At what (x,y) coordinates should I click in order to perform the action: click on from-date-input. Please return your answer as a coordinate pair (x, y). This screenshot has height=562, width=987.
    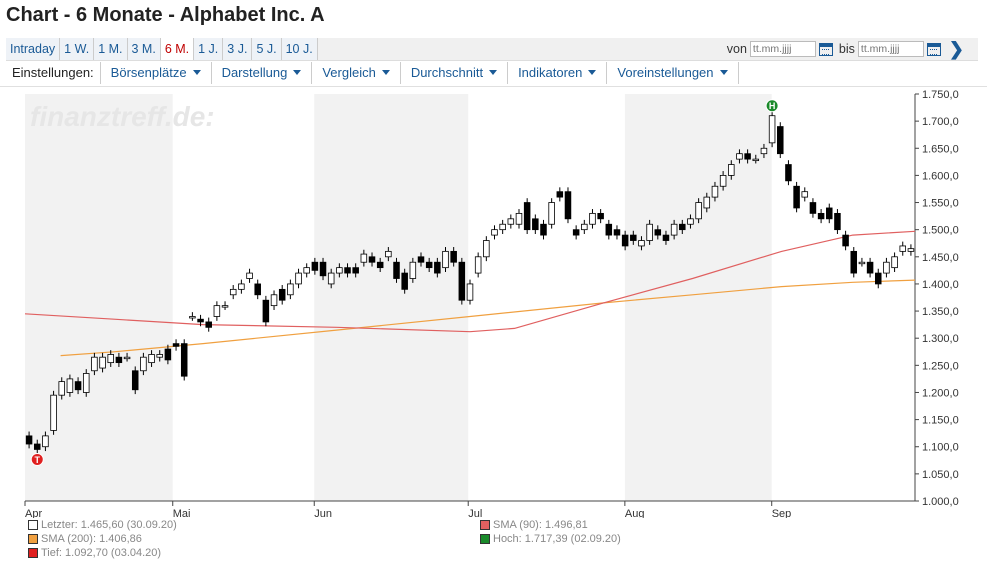
    Looking at the image, I should click on (782, 49).